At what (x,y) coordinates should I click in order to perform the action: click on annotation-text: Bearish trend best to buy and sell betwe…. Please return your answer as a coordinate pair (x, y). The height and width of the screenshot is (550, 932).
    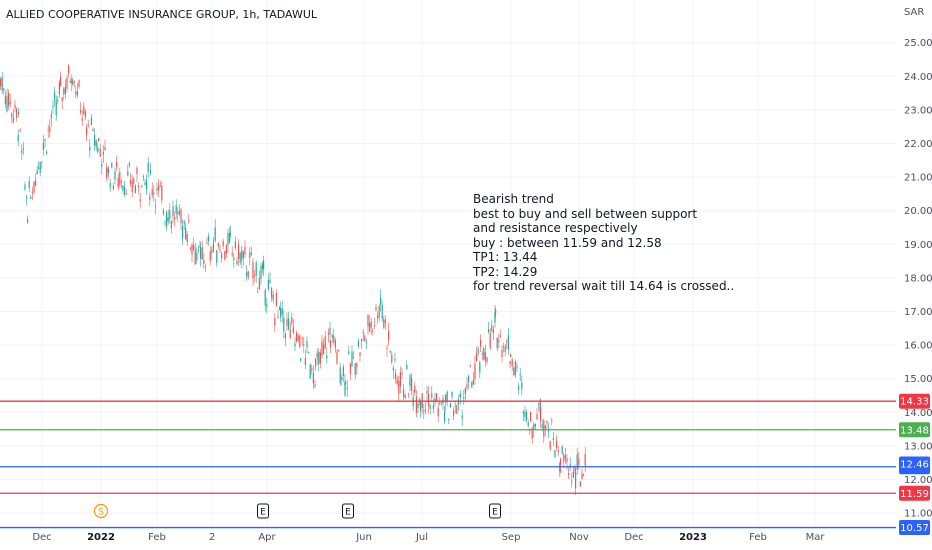
    Looking at the image, I should click on (603, 243).